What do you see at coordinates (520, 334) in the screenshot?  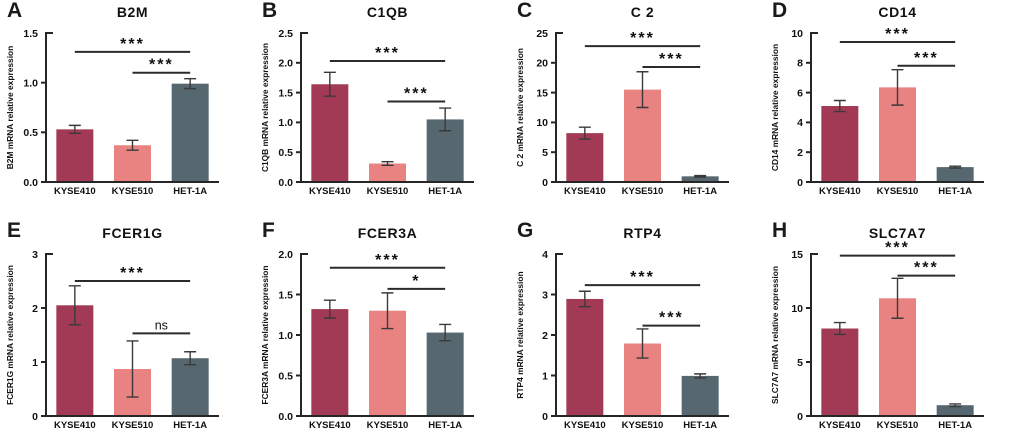 I see `y-axis-label: RTP4 mRNA relative expression` at bounding box center [520, 334].